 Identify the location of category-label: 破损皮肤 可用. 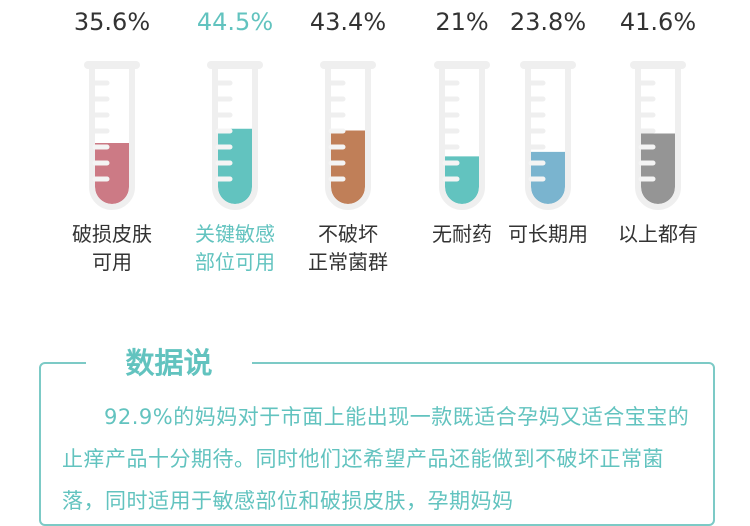
(112, 248).